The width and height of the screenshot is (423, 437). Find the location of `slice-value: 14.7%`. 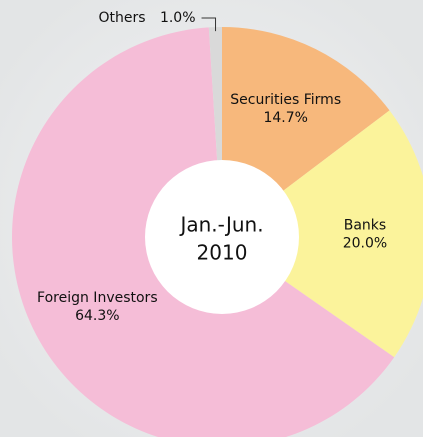

slice-value: 14.7% is located at coordinates (285, 118).